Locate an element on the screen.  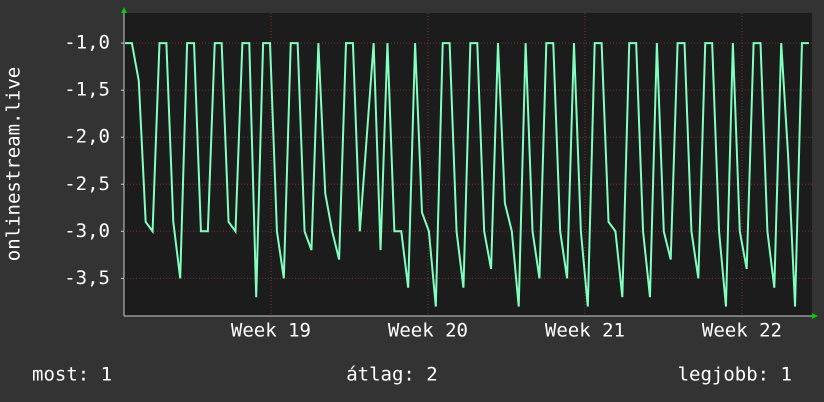
x-tick-label: Week 21 is located at coordinates (585, 331).